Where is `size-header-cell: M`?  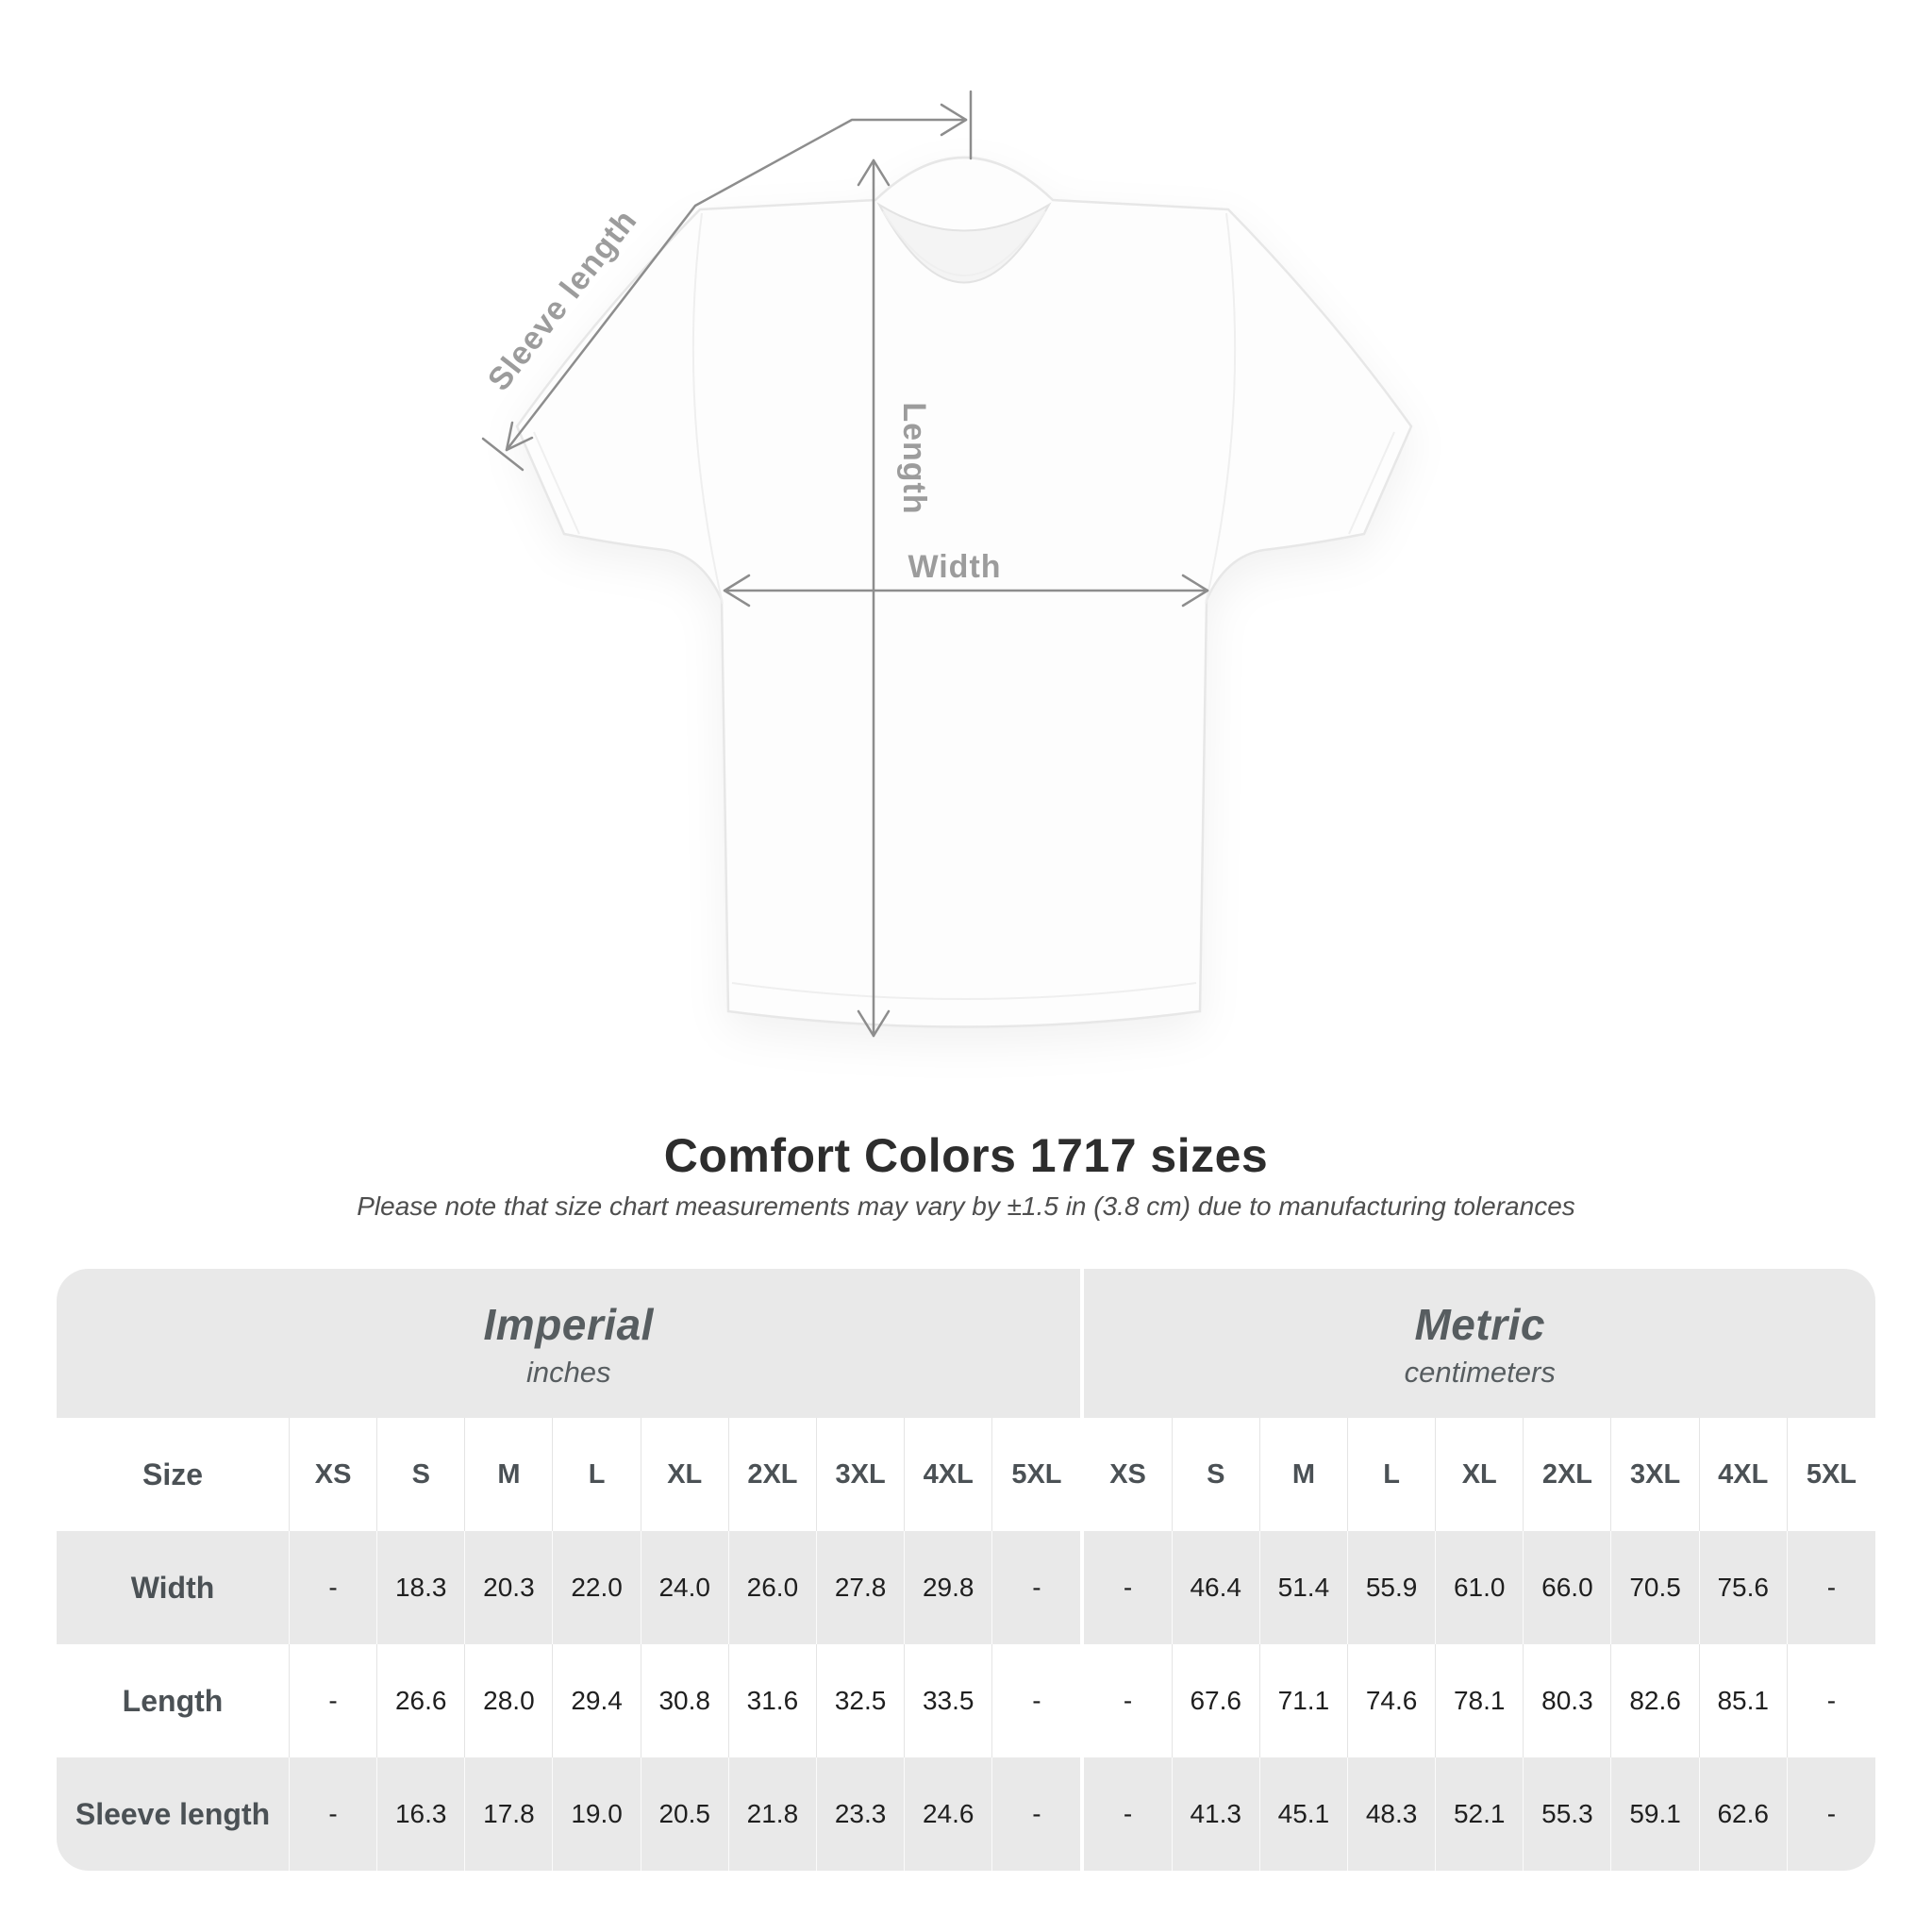 size-header-cell: M is located at coordinates (510, 1474).